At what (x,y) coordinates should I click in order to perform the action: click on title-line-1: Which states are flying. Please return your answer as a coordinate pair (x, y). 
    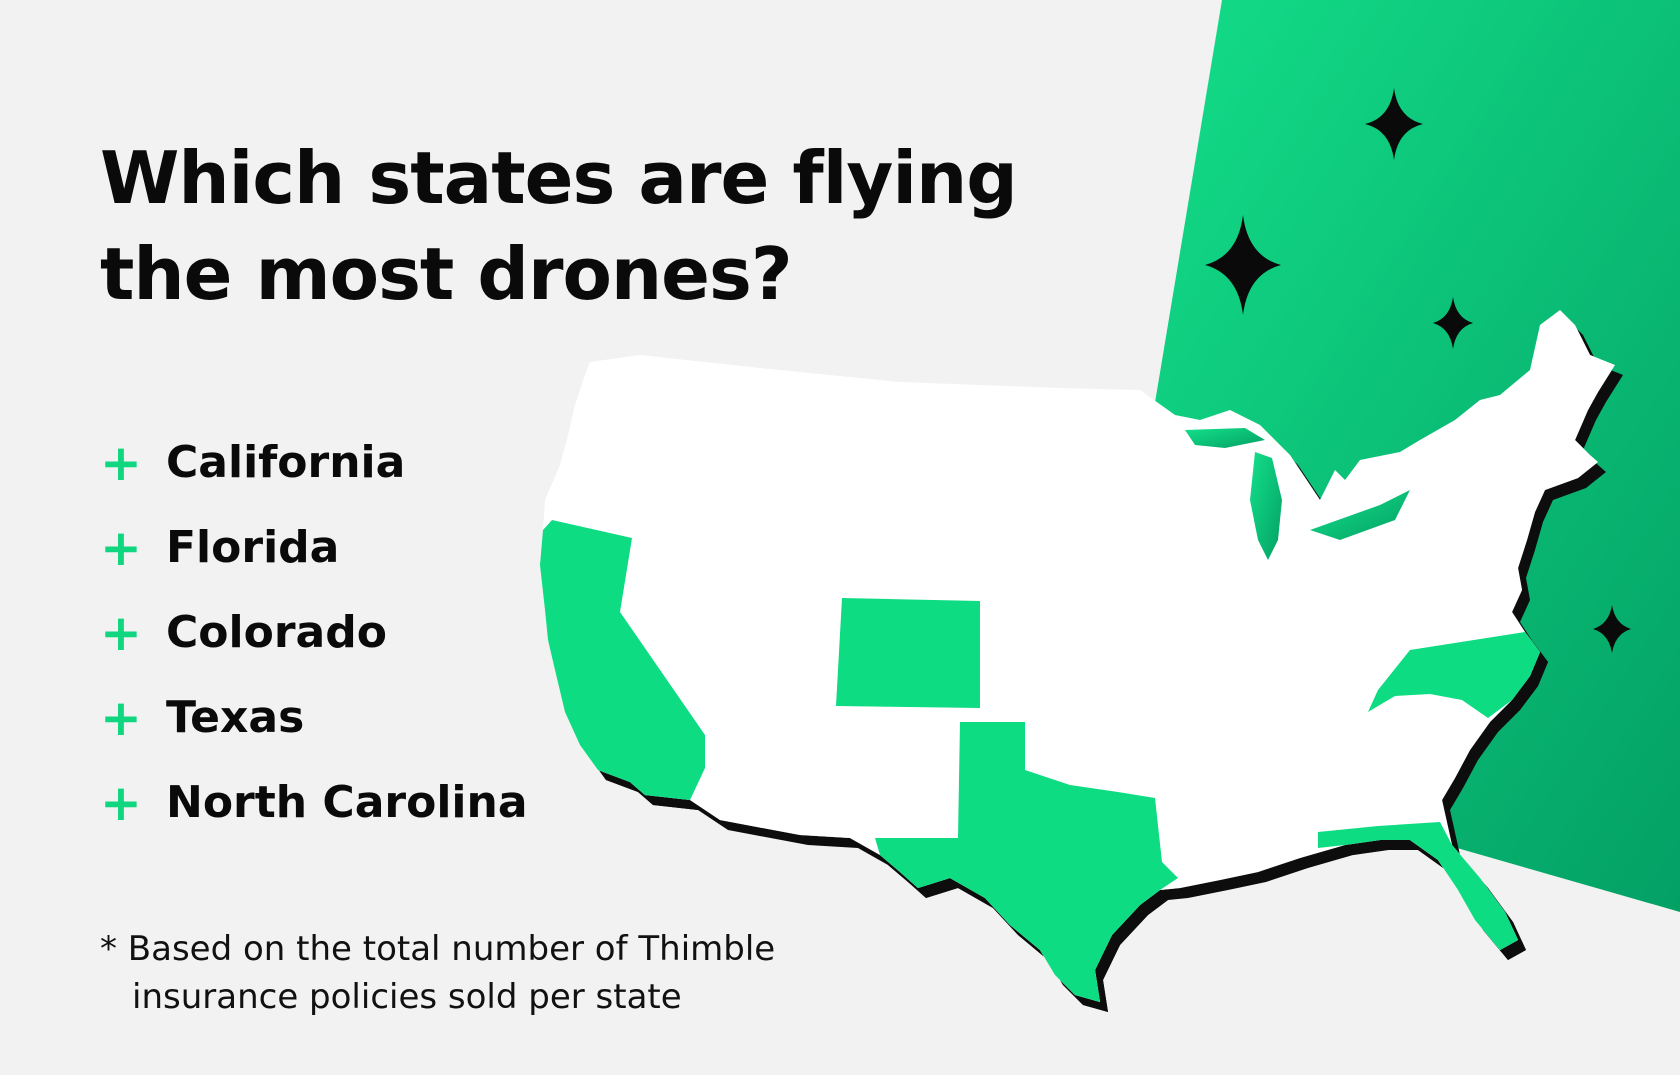
    Looking at the image, I should click on (559, 178).